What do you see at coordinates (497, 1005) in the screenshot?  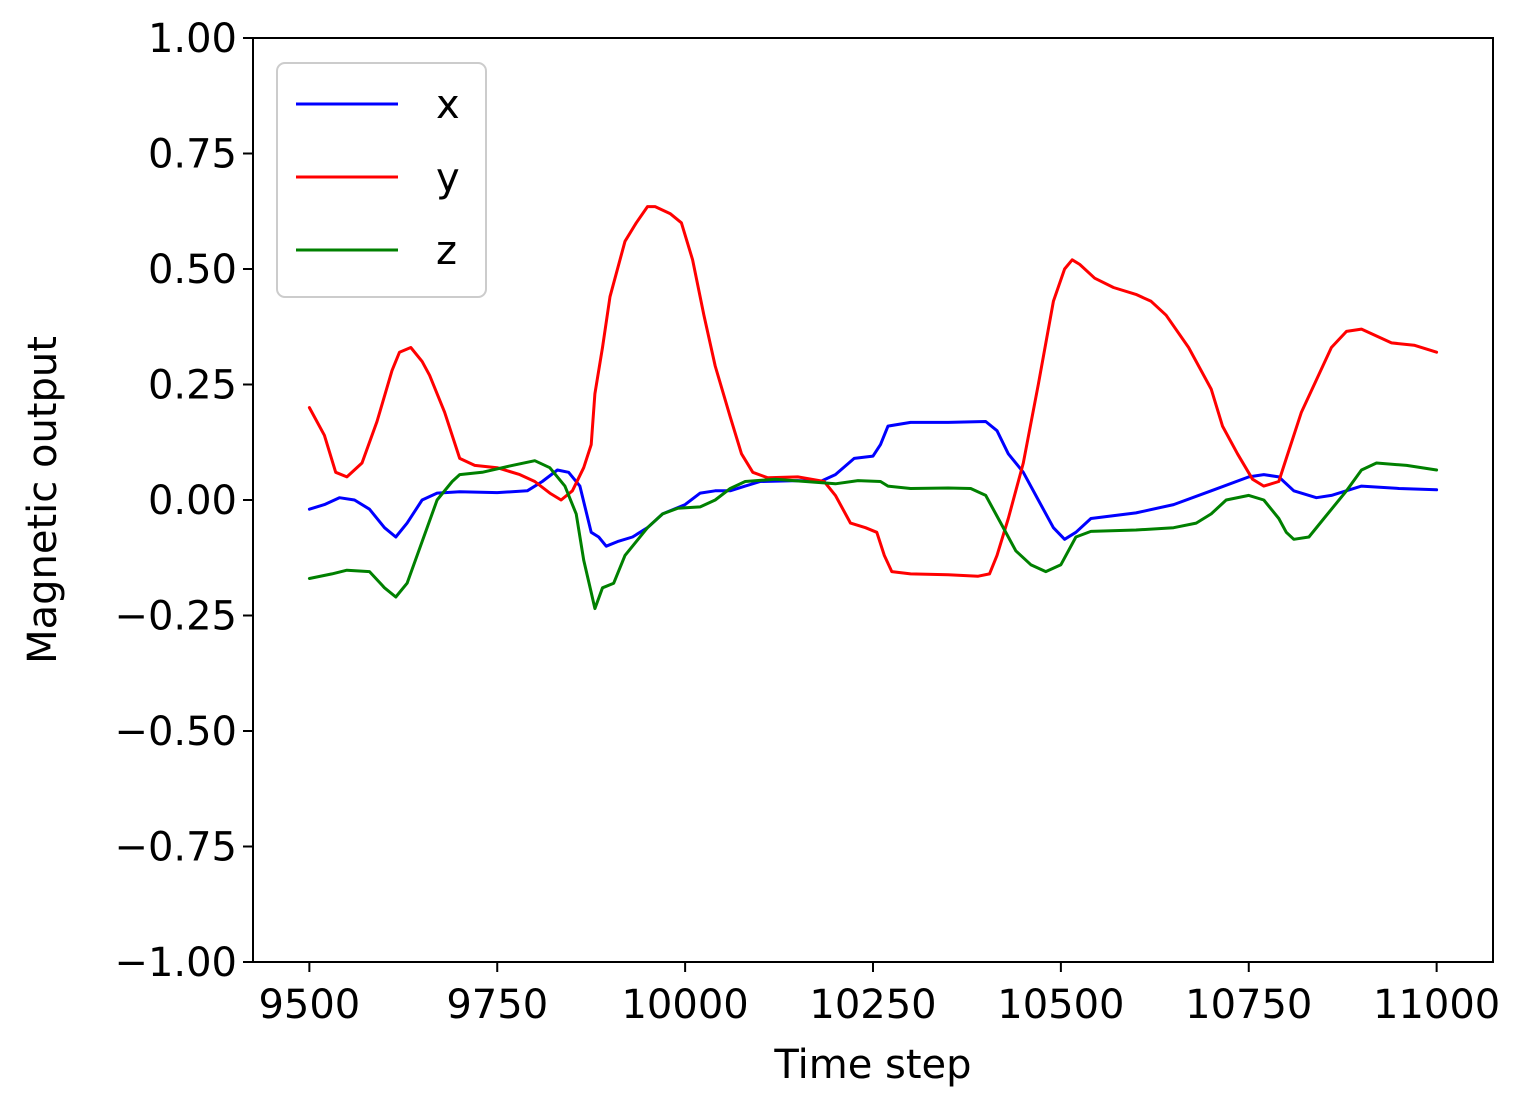 I see `x-tick-label: 9750` at bounding box center [497, 1005].